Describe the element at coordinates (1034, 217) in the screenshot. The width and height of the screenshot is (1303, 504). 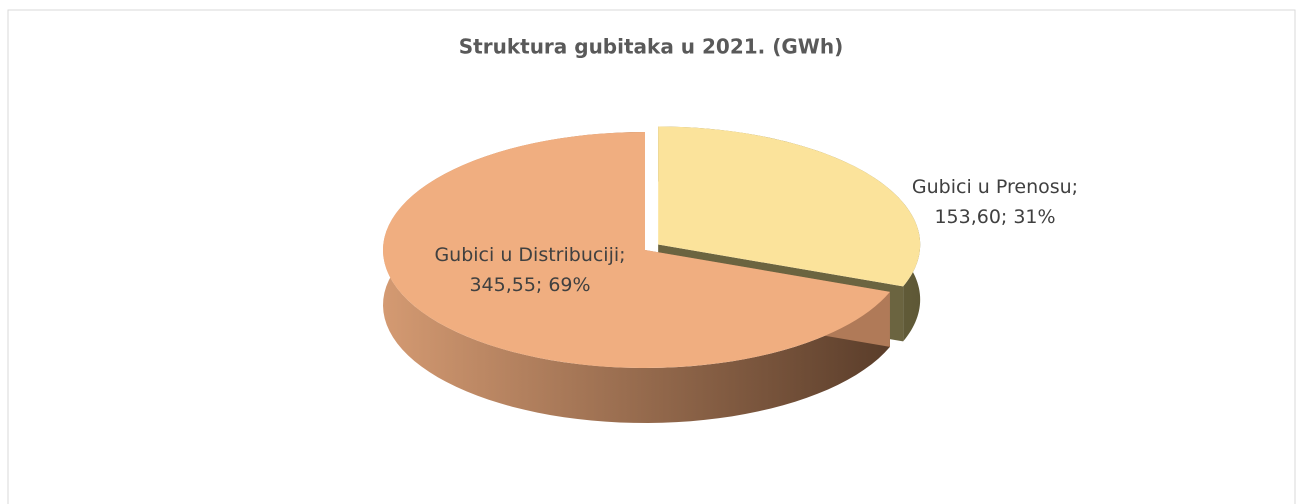
I see `label-percent: 31%` at that location.